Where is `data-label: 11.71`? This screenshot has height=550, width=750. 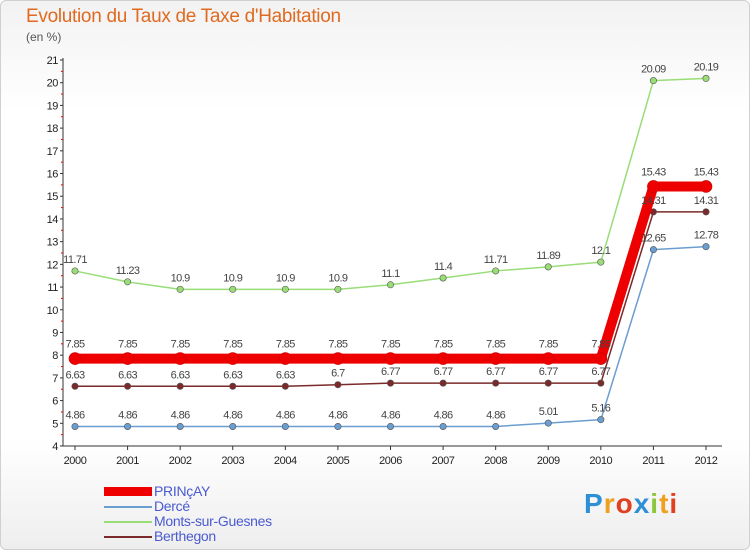 data-label: 11.71 is located at coordinates (75, 260).